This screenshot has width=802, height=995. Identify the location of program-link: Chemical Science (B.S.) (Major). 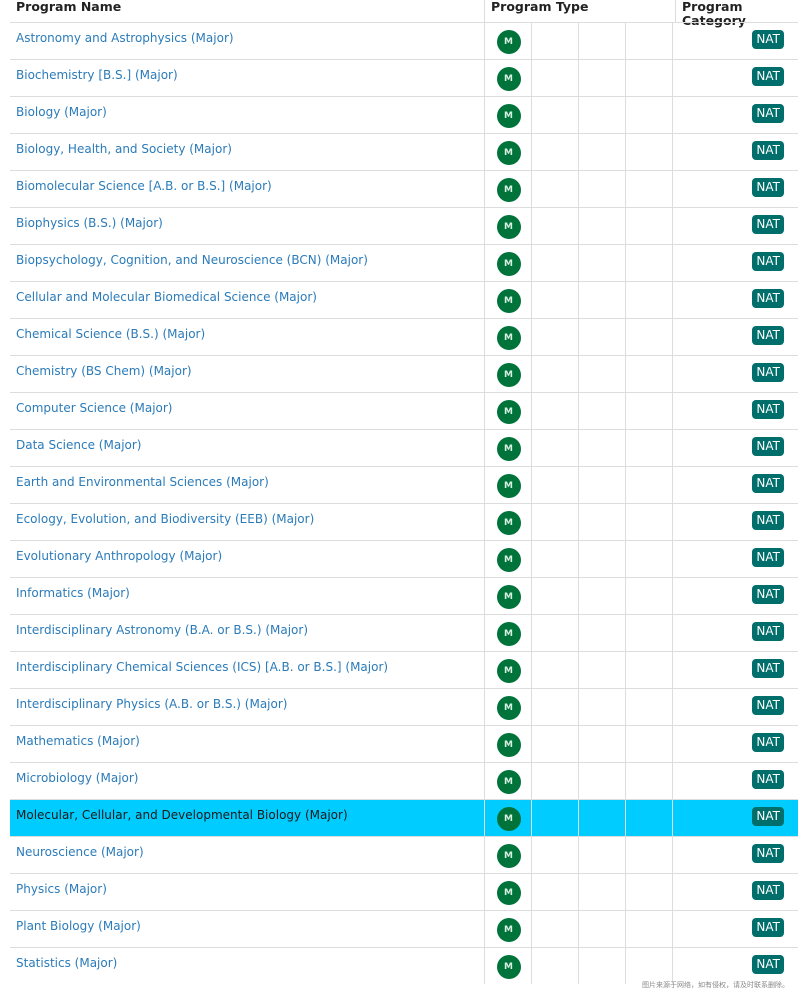
(111, 334).